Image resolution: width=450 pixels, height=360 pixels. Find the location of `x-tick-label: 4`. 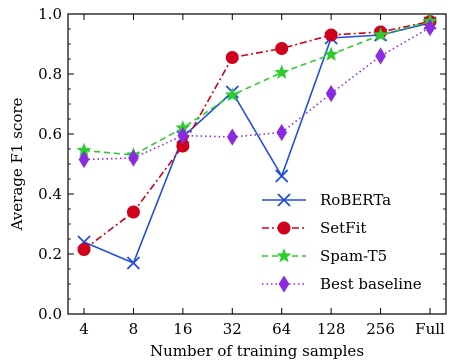

x-tick-label: 4 is located at coordinates (84, 329).